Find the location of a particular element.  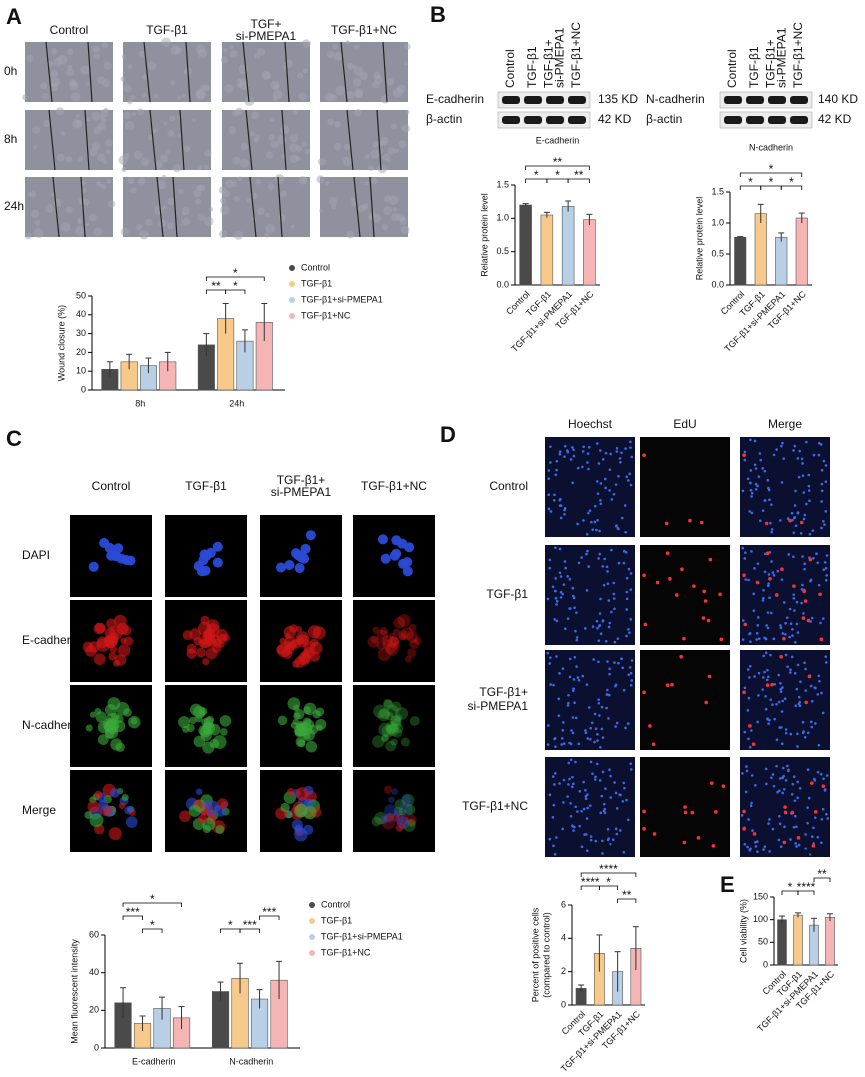

significance-label: * is located at coordinates (230, 925).